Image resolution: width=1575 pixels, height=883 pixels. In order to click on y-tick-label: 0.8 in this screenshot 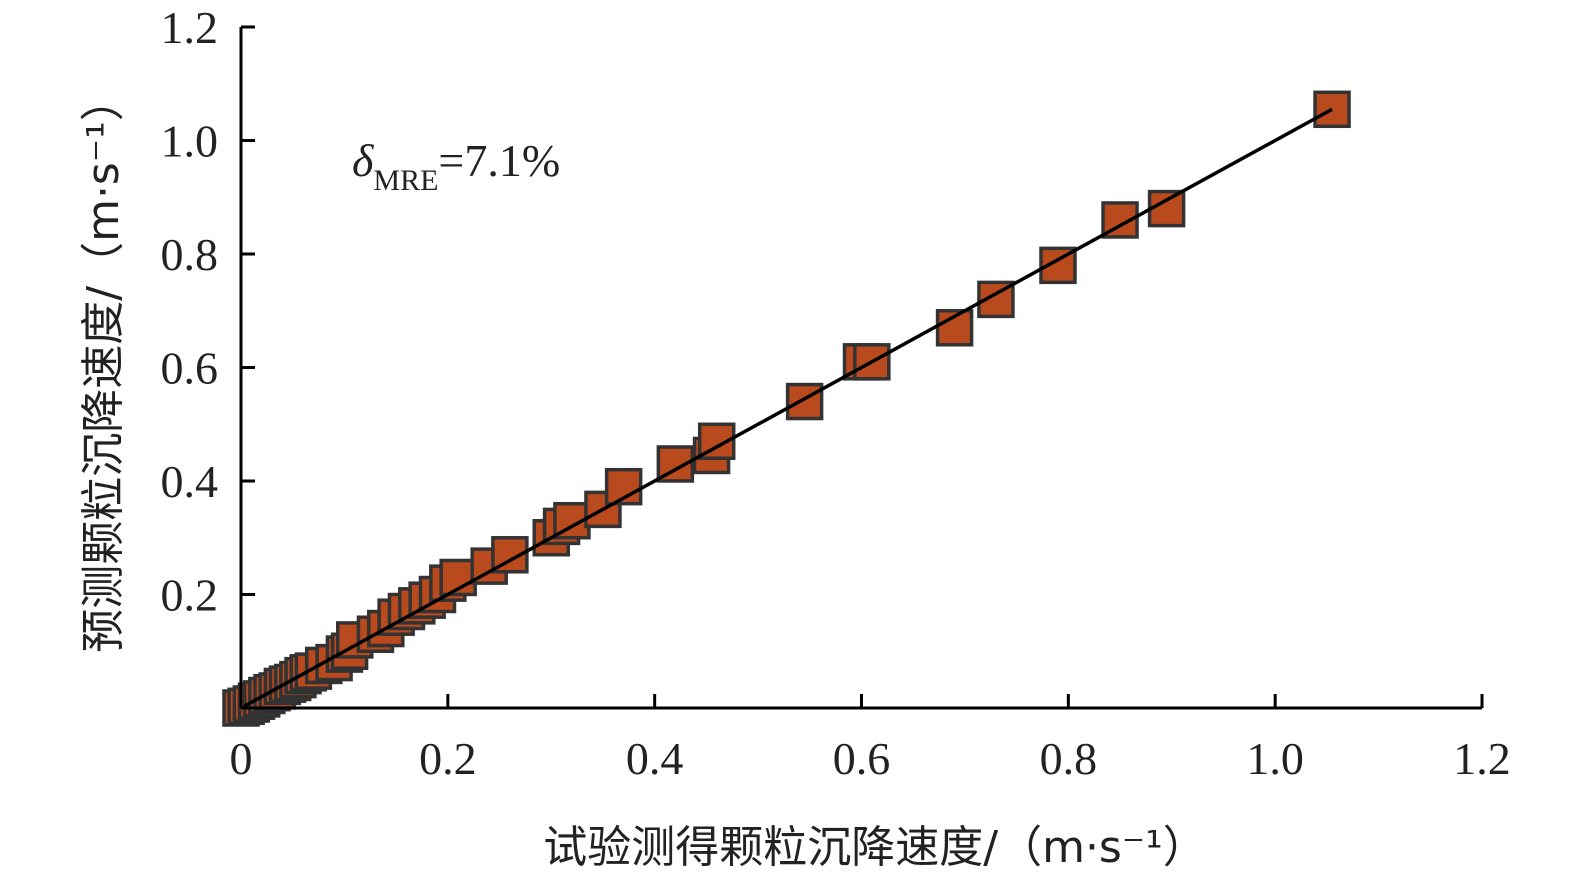, I will do `click(190, 254)`.